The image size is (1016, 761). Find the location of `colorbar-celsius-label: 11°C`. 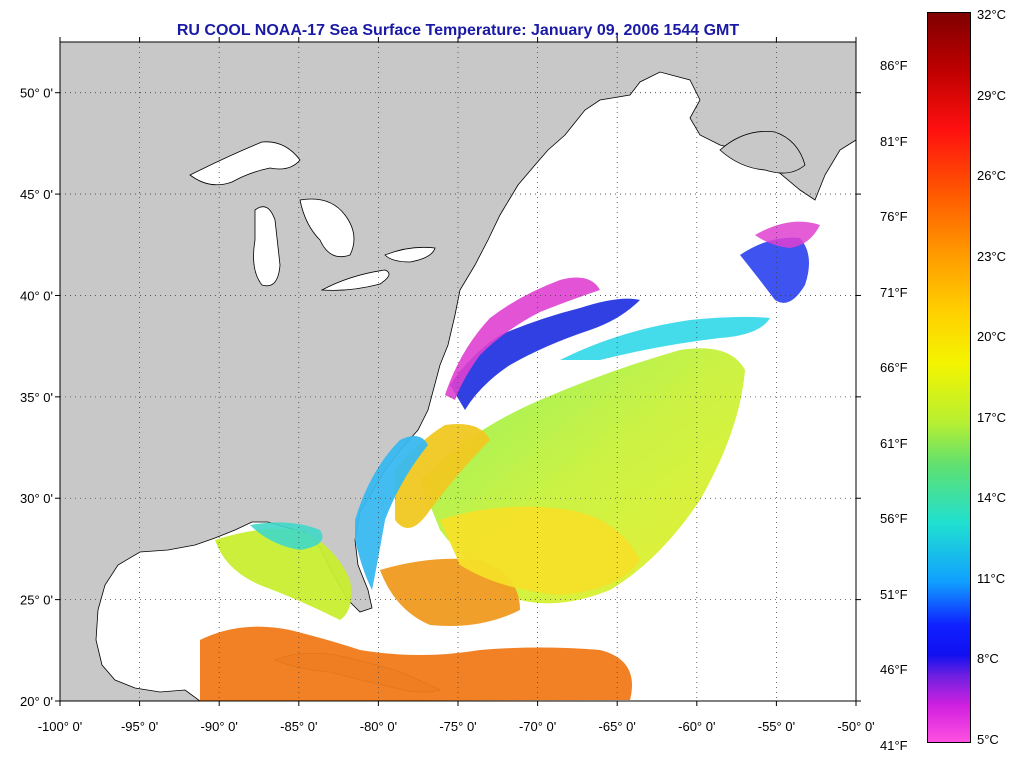

colorbar-celsius-label: 11°C is located at coordinates (991, 578).